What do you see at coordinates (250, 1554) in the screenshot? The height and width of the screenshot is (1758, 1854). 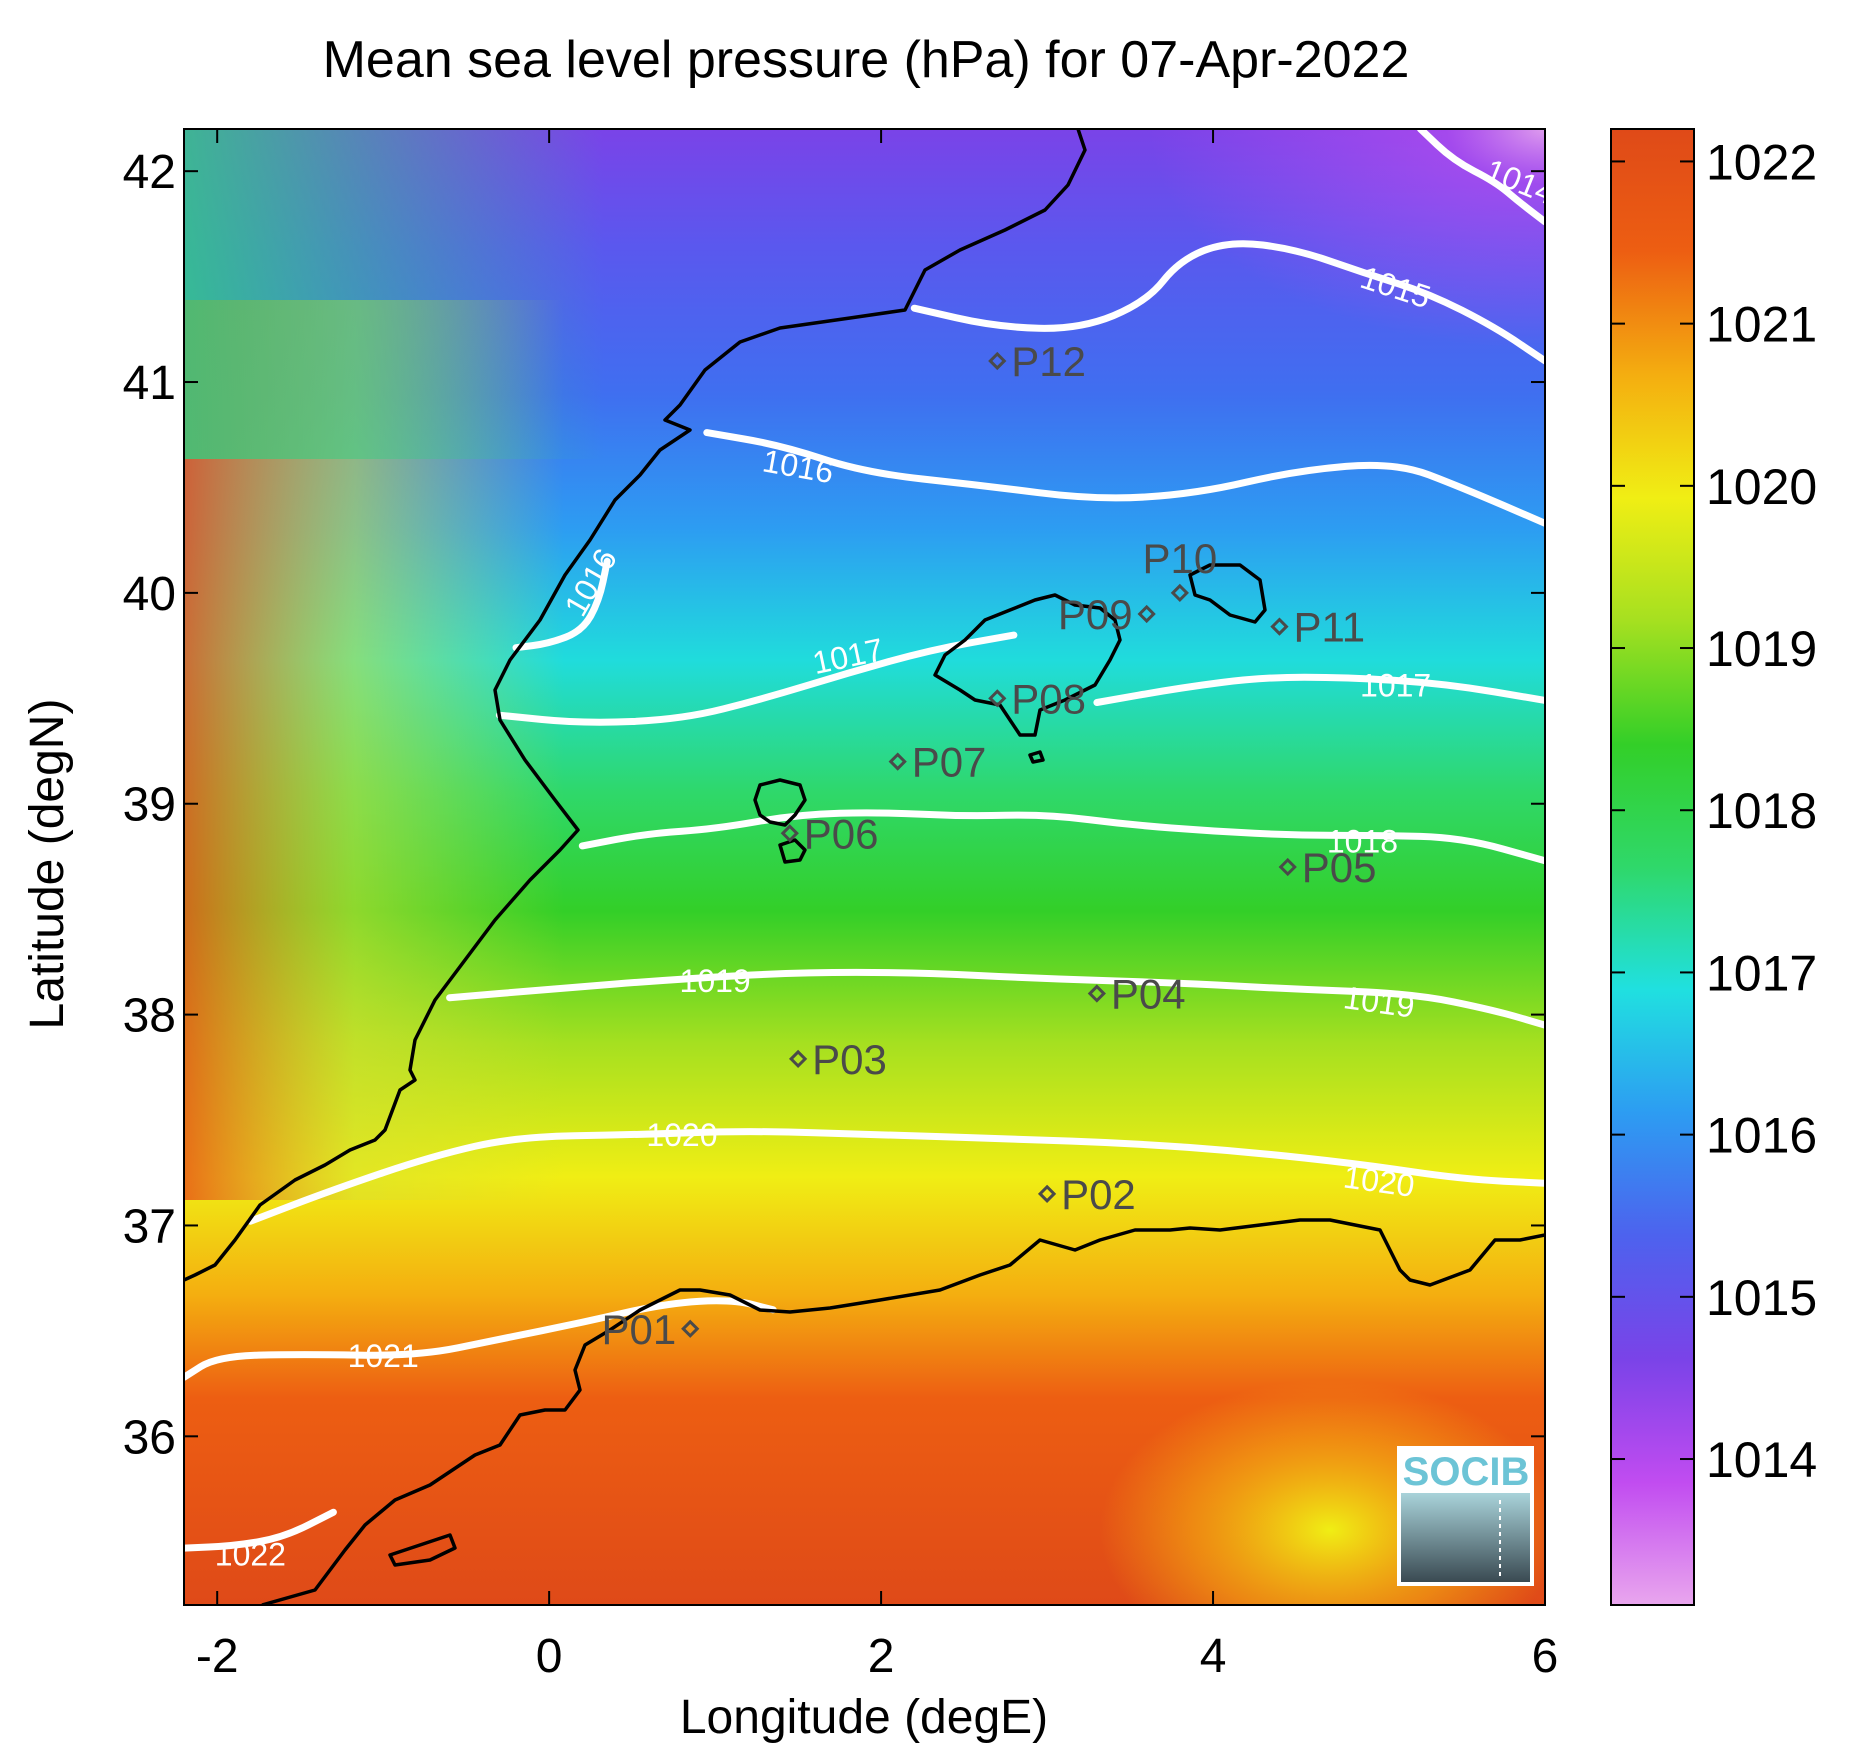 I see `isobar-label: 1022` at bounding box center [250, 1554].